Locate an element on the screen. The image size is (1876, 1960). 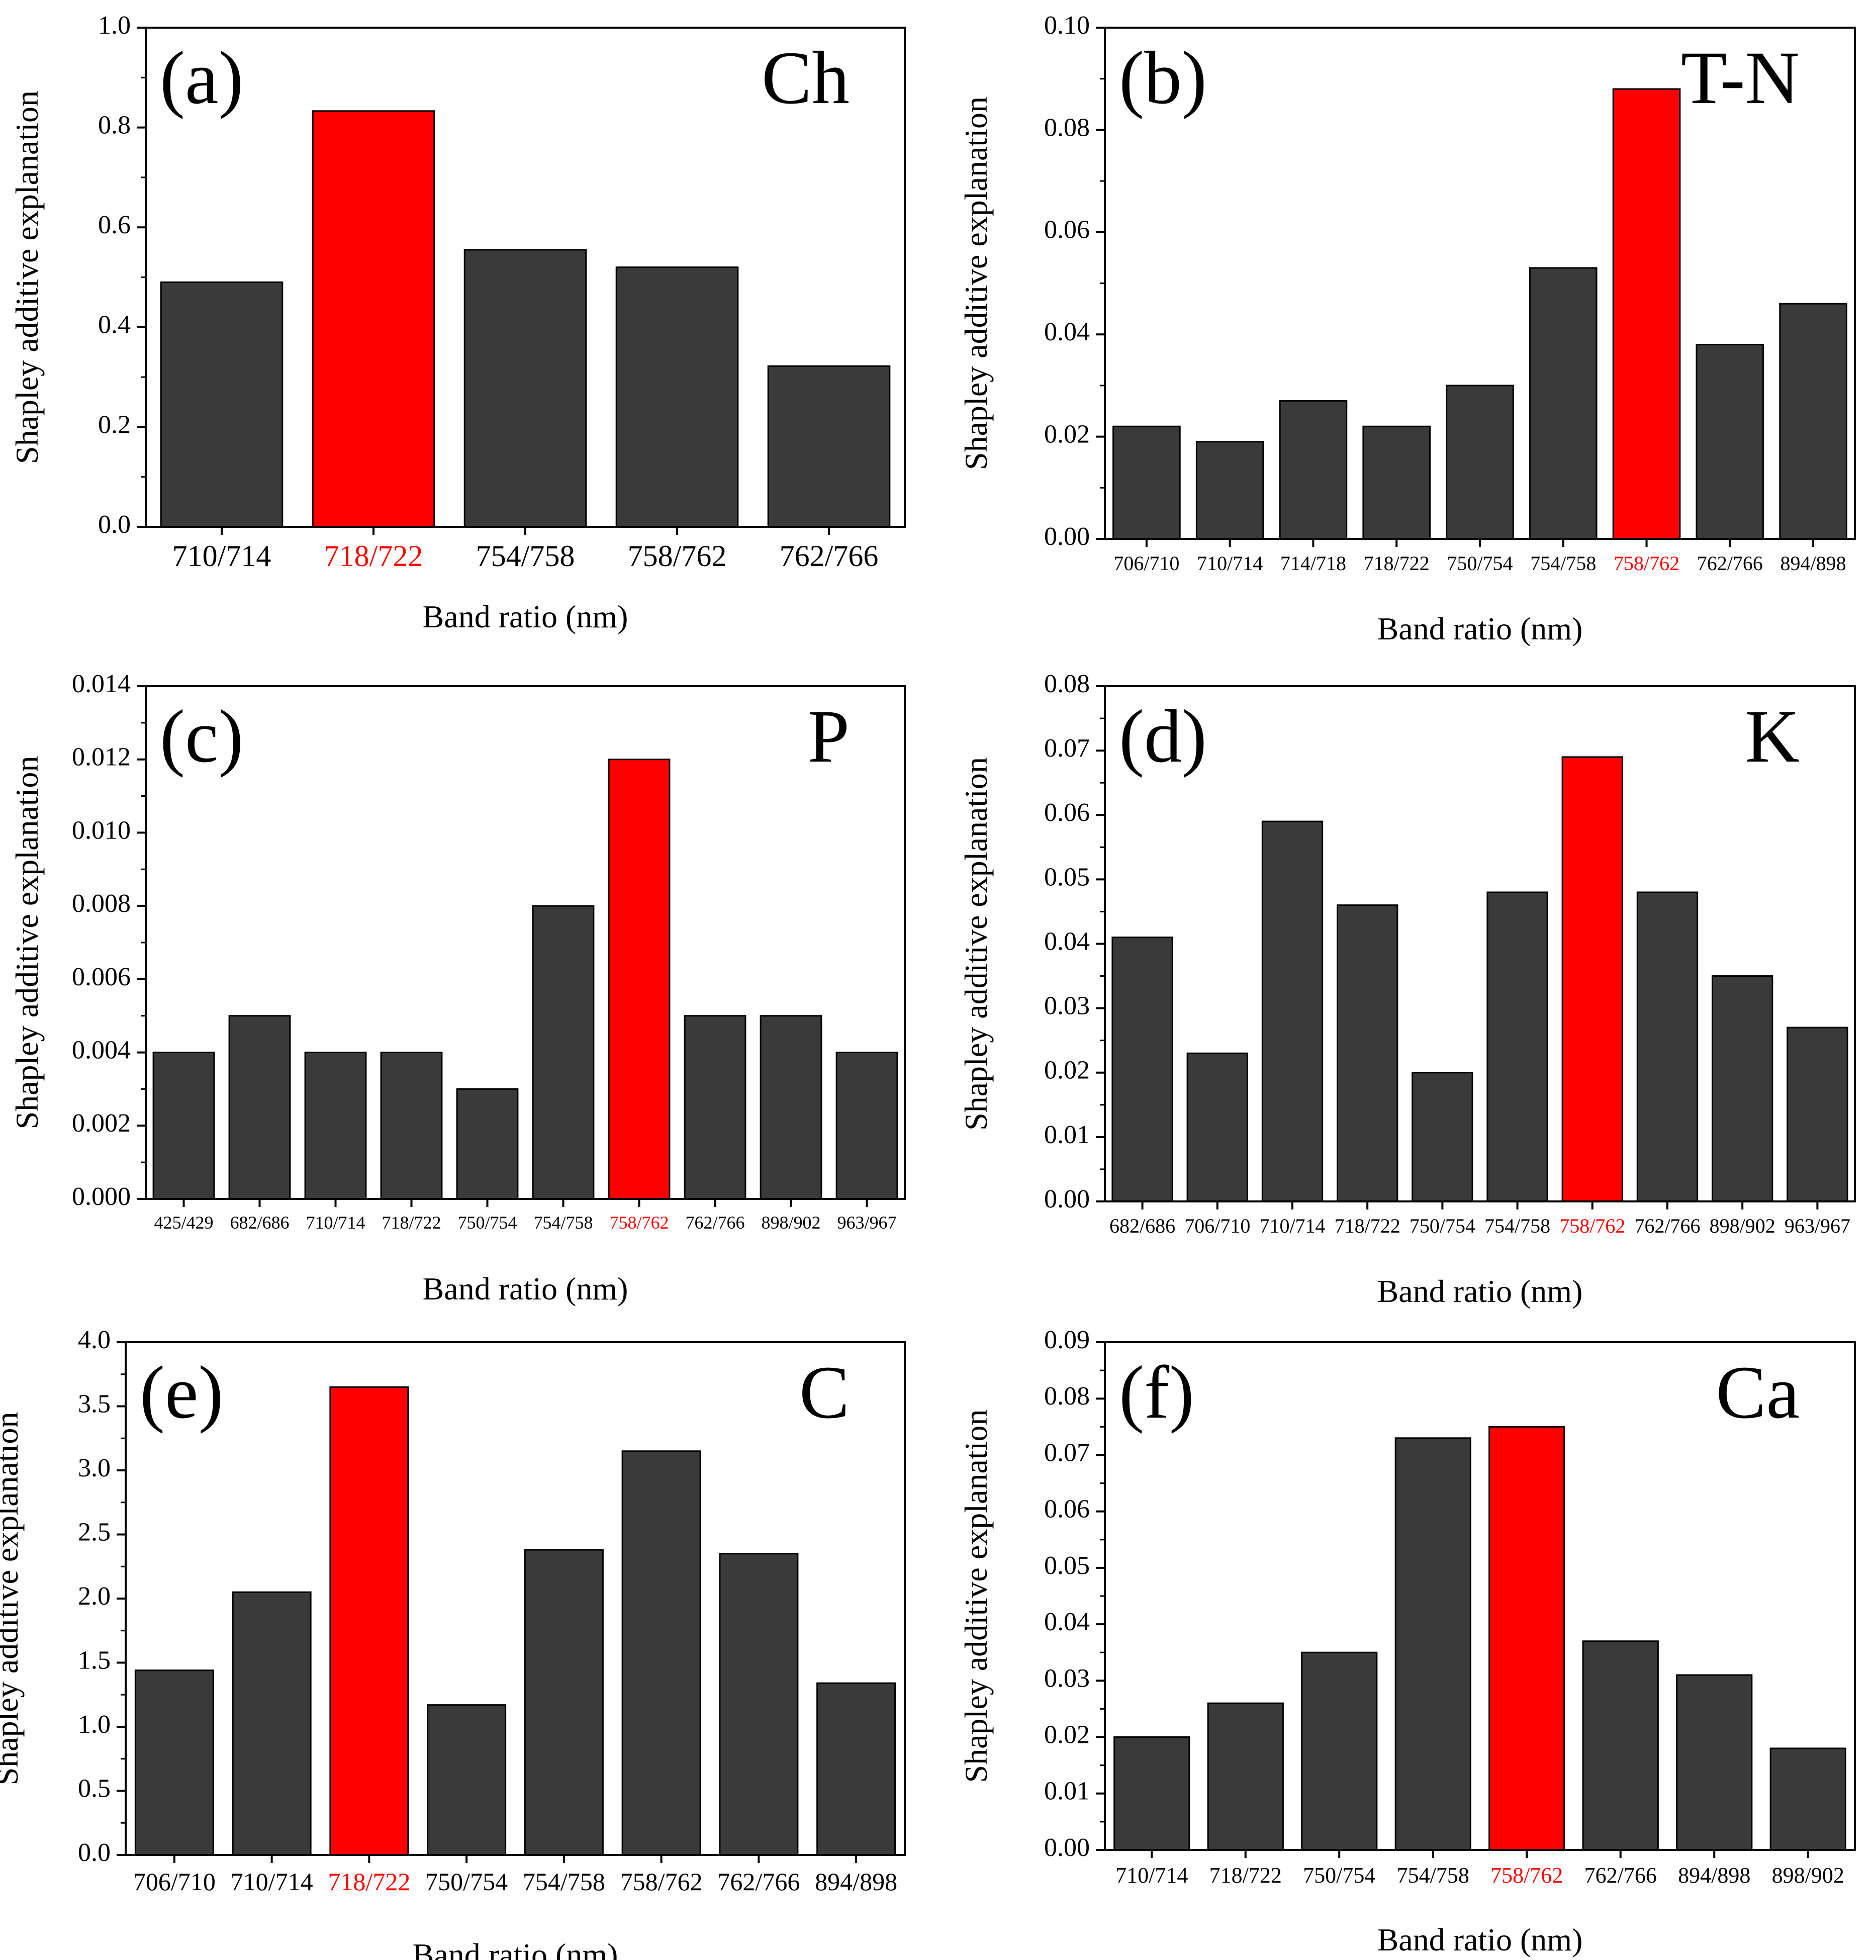
y-tick-label: 3.5 is located at coordinates (95, 1403).